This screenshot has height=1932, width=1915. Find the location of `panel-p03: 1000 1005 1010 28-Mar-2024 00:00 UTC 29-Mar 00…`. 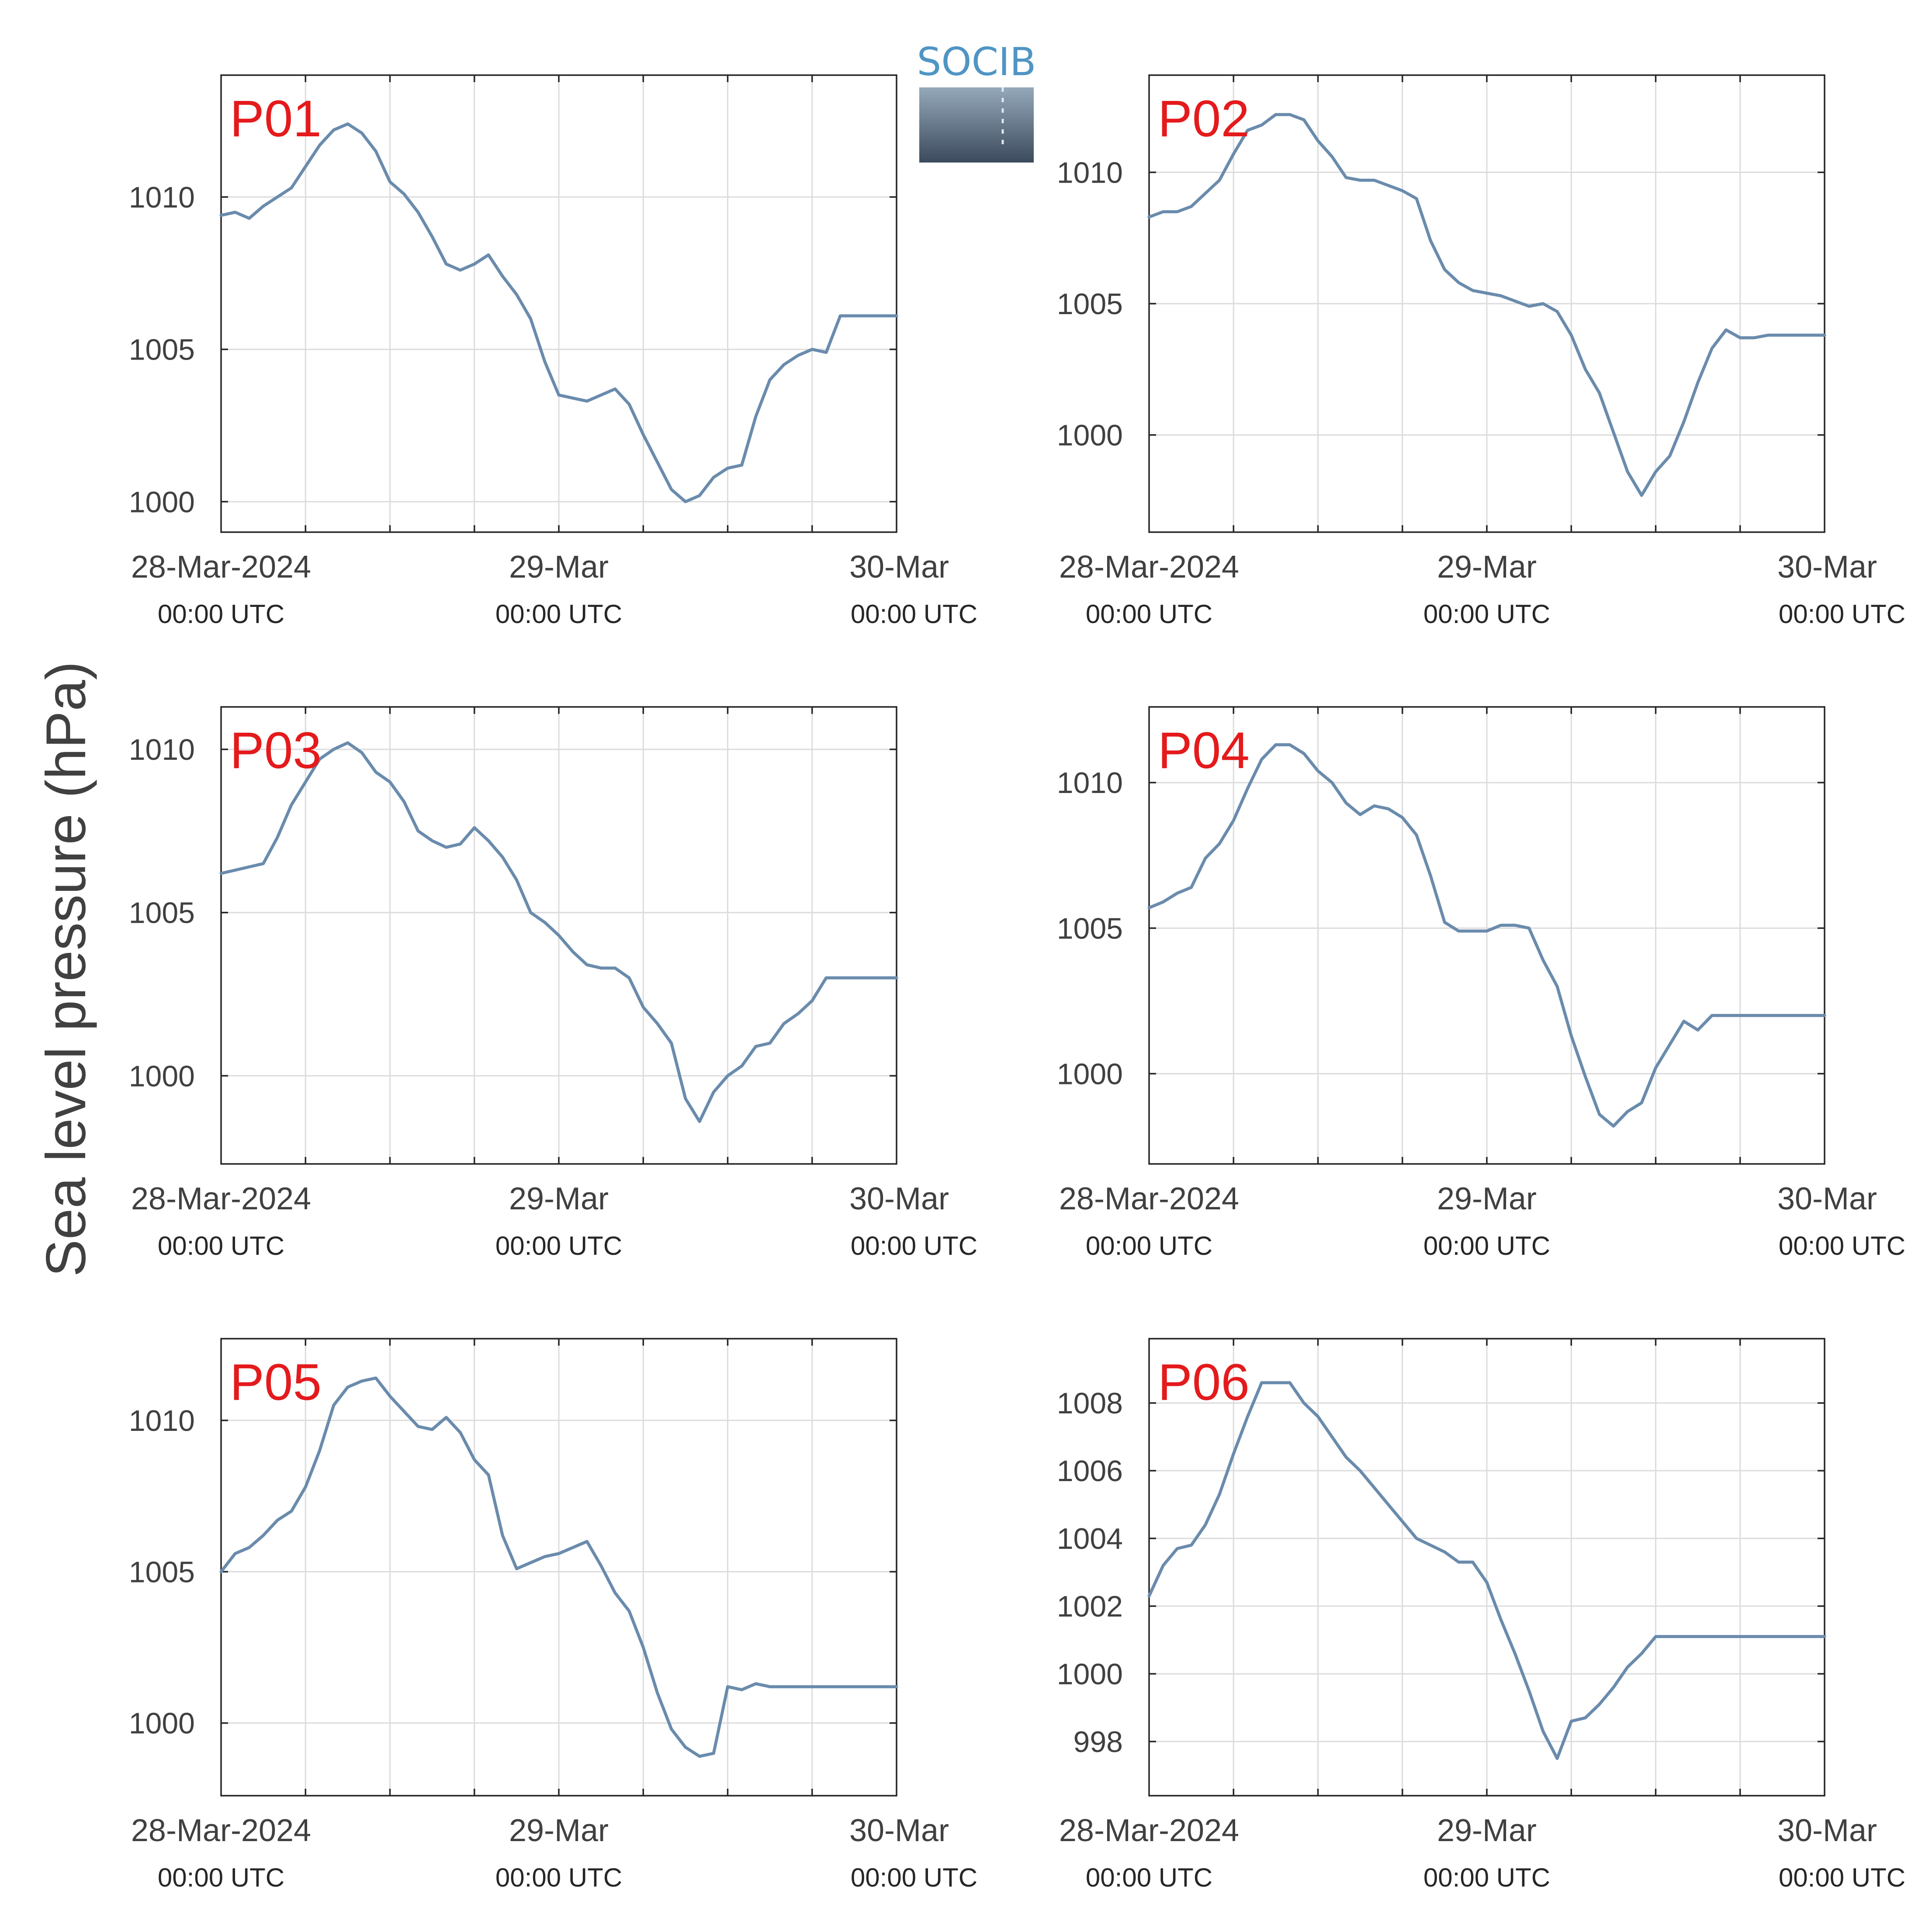

panel-p03: 1000 1005 1010 28-Mar-2024 00:00 UTC 29-Mar 00… is located at coordinates (553, 983).